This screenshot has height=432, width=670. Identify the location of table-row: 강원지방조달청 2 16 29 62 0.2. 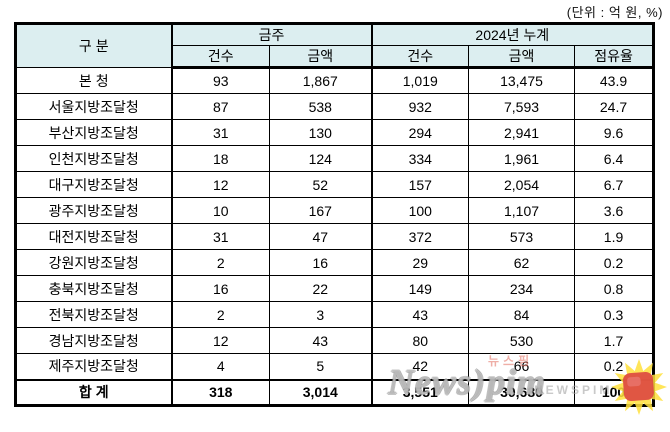
(335, 262).